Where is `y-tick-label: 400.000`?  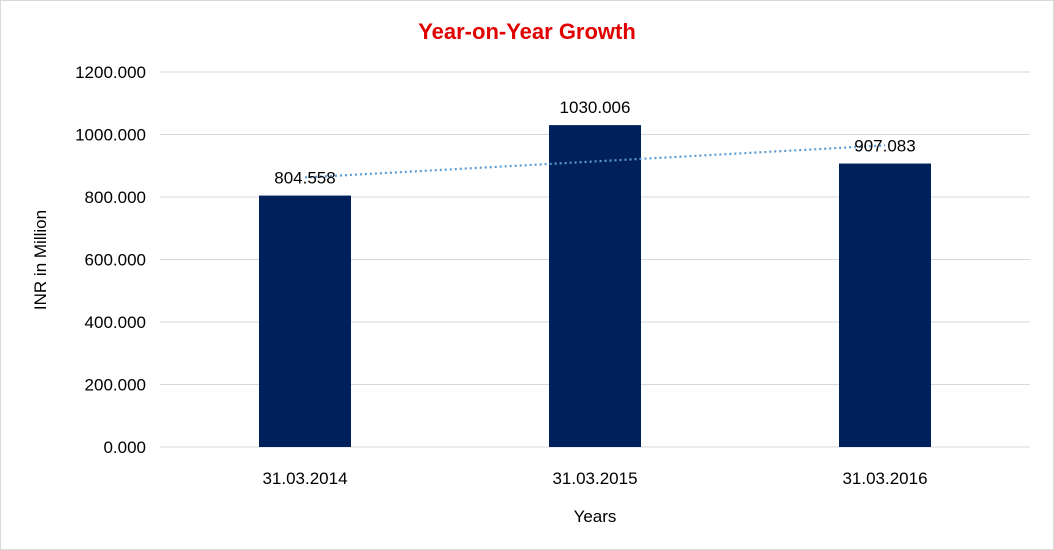
y-tick-label: 400.000 is located at coordinates (115, 322).